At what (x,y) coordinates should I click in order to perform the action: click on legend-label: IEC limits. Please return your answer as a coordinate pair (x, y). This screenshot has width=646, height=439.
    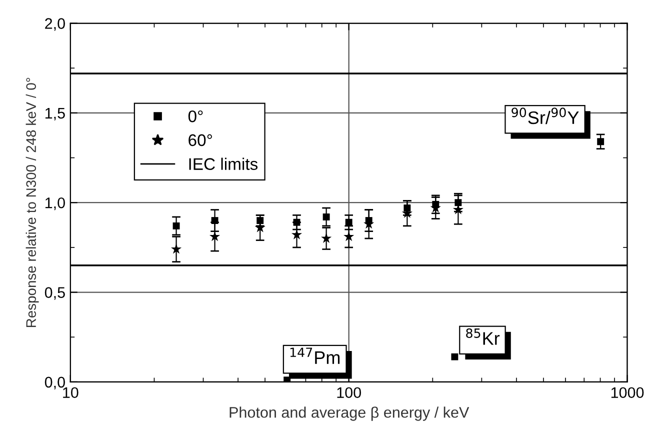
    Looking at the image, I should click on (223, 164).